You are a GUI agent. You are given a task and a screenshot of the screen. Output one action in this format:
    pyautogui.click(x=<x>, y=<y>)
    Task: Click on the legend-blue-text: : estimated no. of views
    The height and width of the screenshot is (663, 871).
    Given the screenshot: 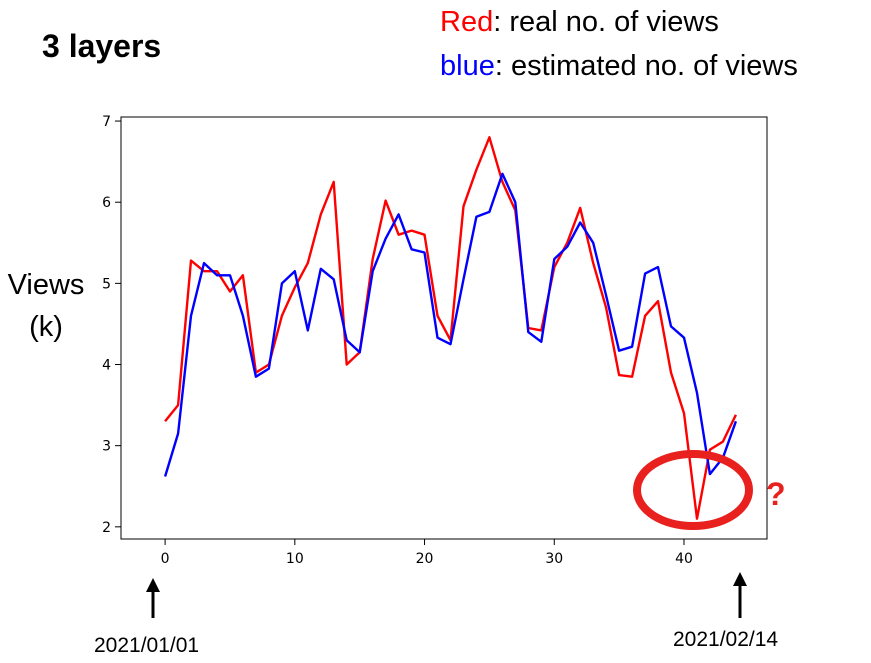 What is the action you would take?
    pyautogui.click(x=646, y=66)
    